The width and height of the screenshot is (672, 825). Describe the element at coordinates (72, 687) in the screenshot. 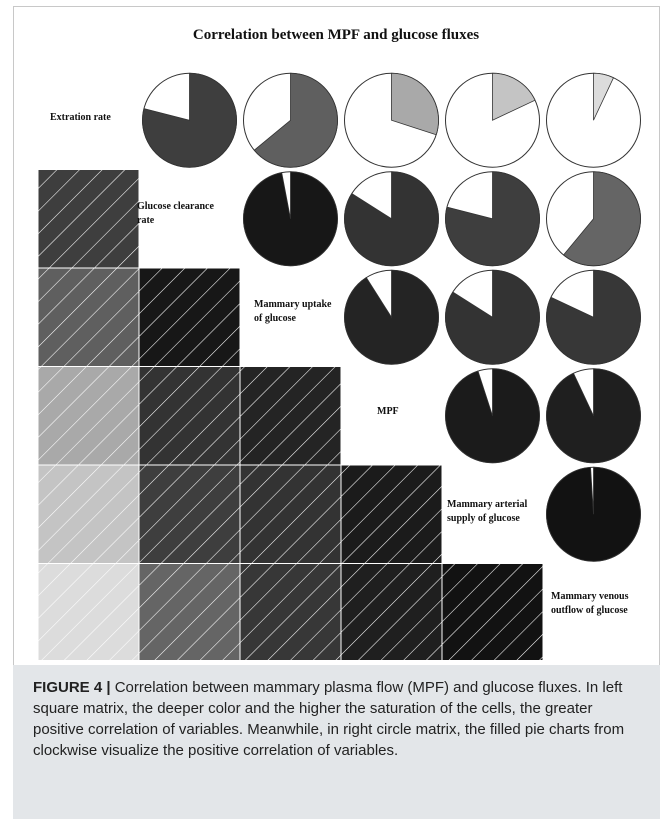

I see `figure-label: FIGURE 4 |` at that location.